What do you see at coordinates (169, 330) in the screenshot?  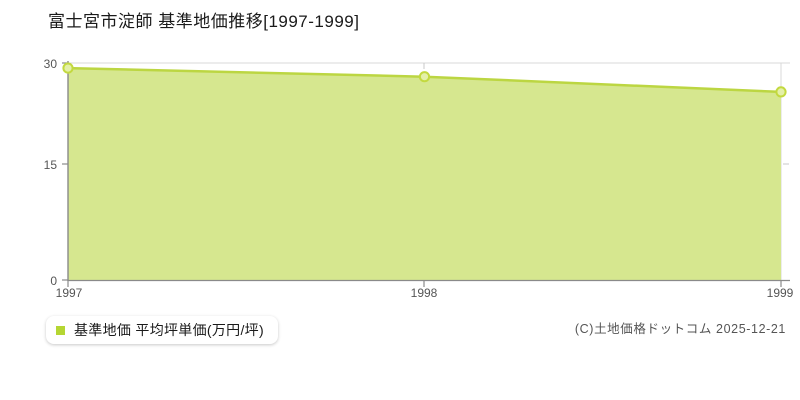 I see `legend-item-label: 基準地価 平均坪単価(万円/坪)` at bounding box center [169, 330].